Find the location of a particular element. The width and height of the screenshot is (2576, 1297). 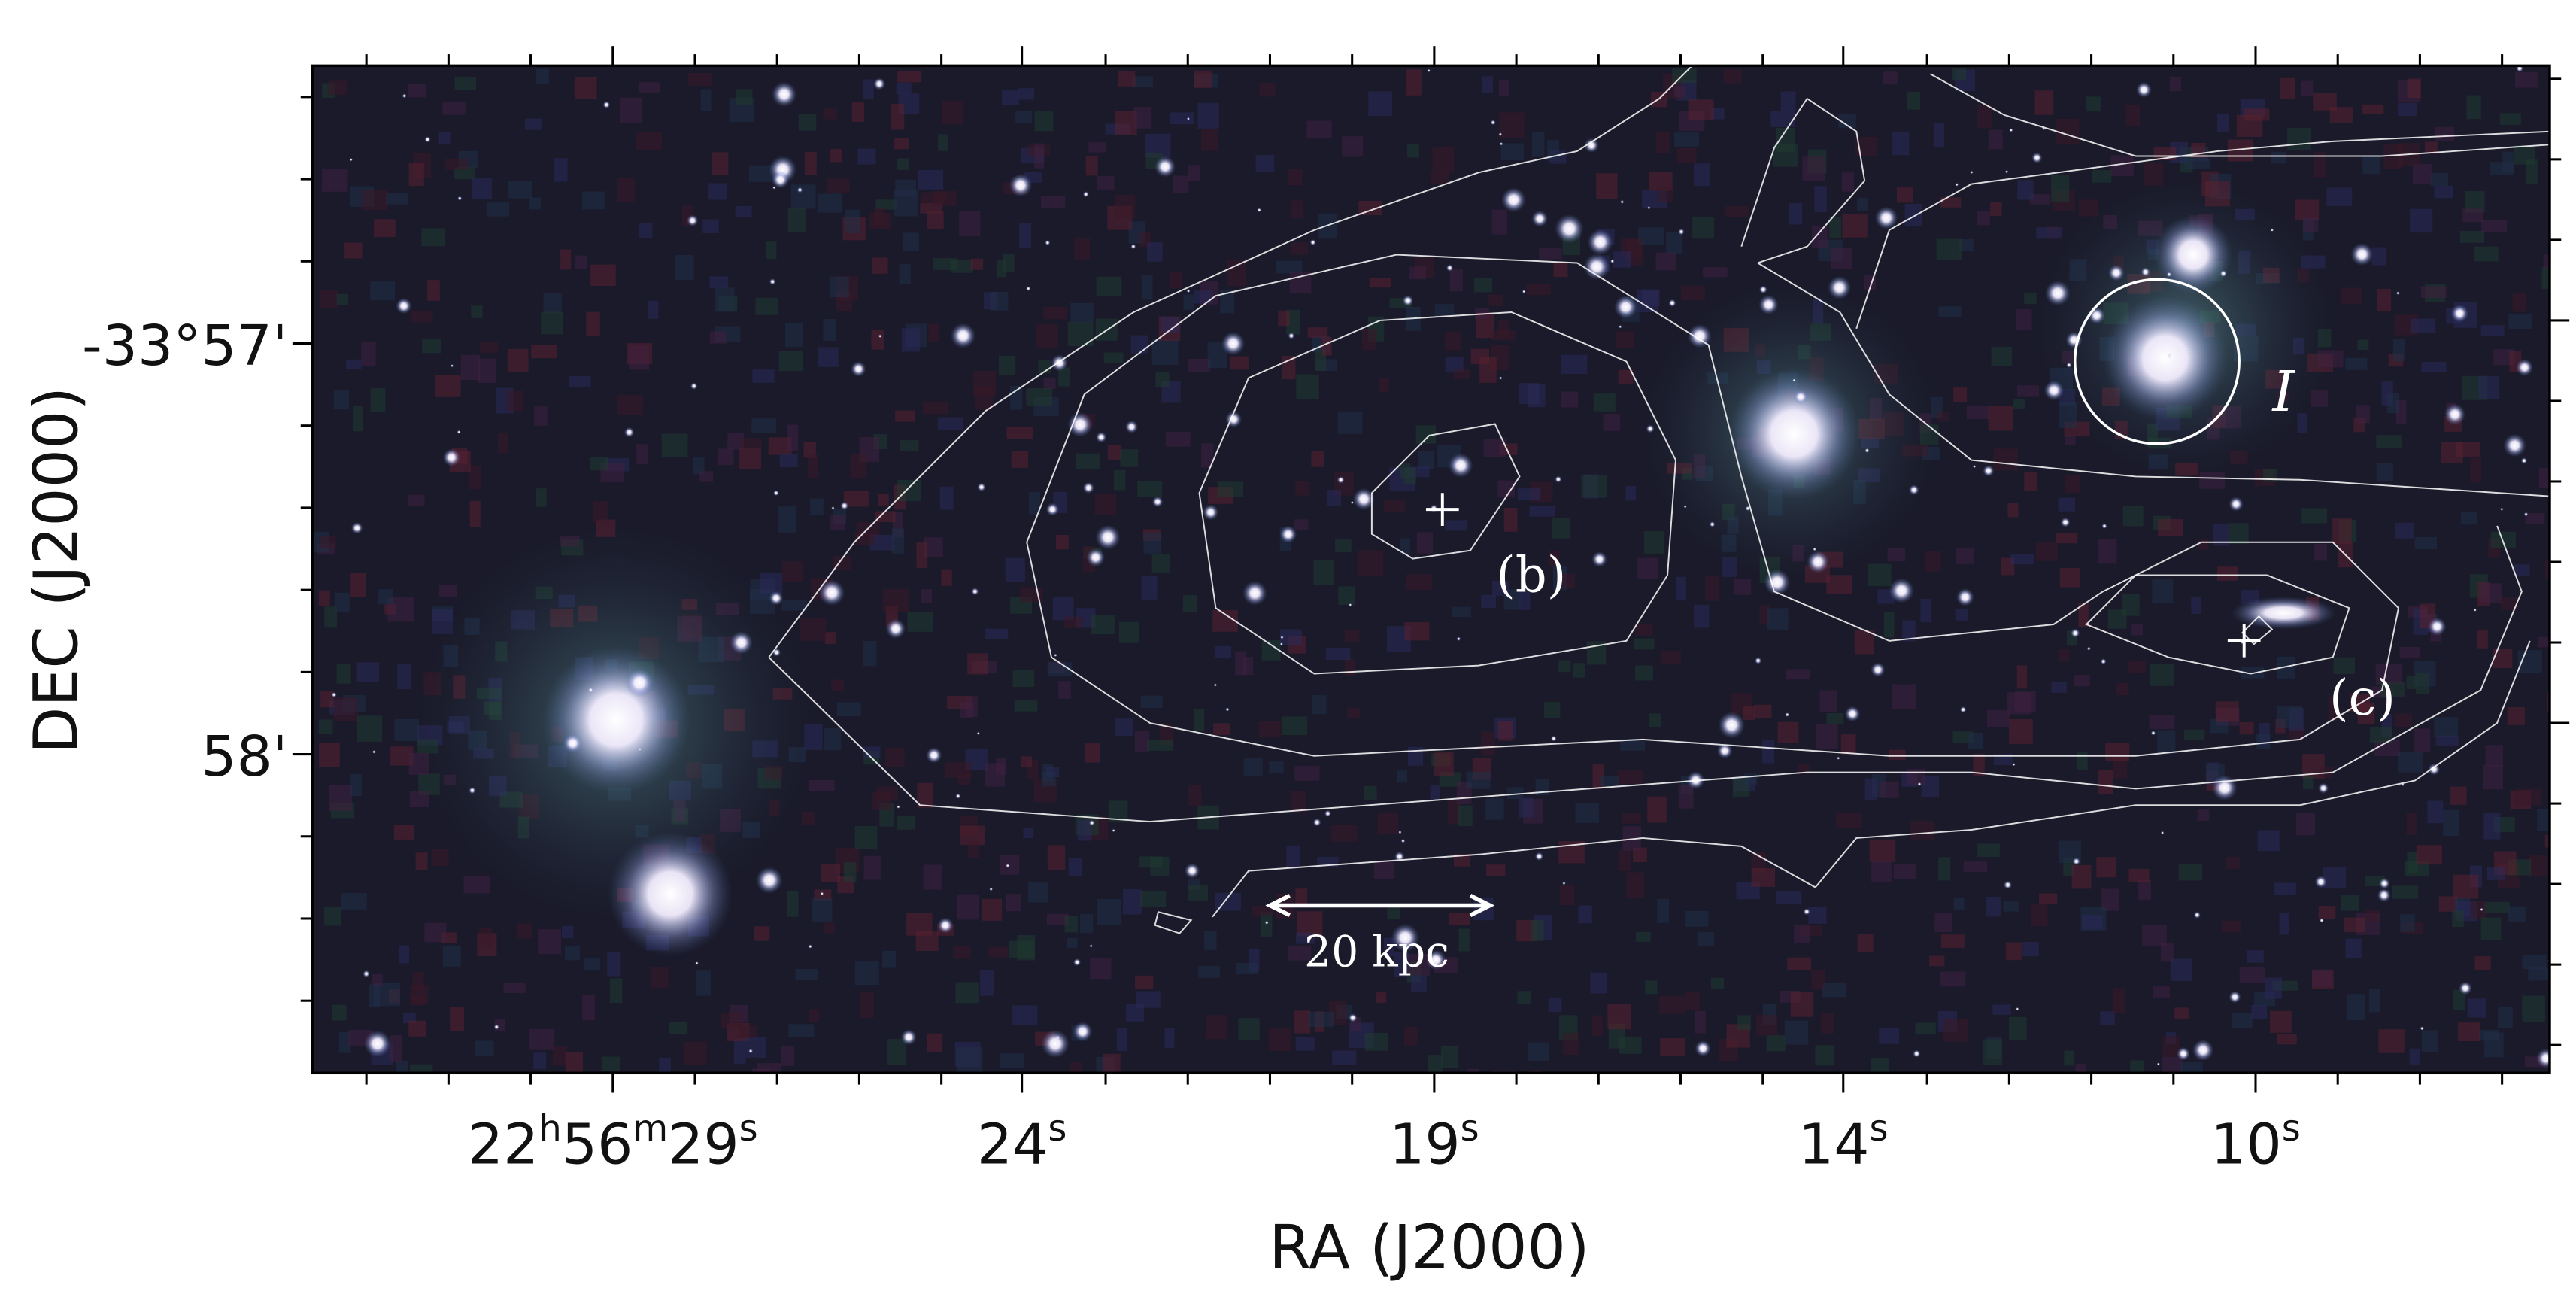

galaxy is located at coordinates (2284, 613).